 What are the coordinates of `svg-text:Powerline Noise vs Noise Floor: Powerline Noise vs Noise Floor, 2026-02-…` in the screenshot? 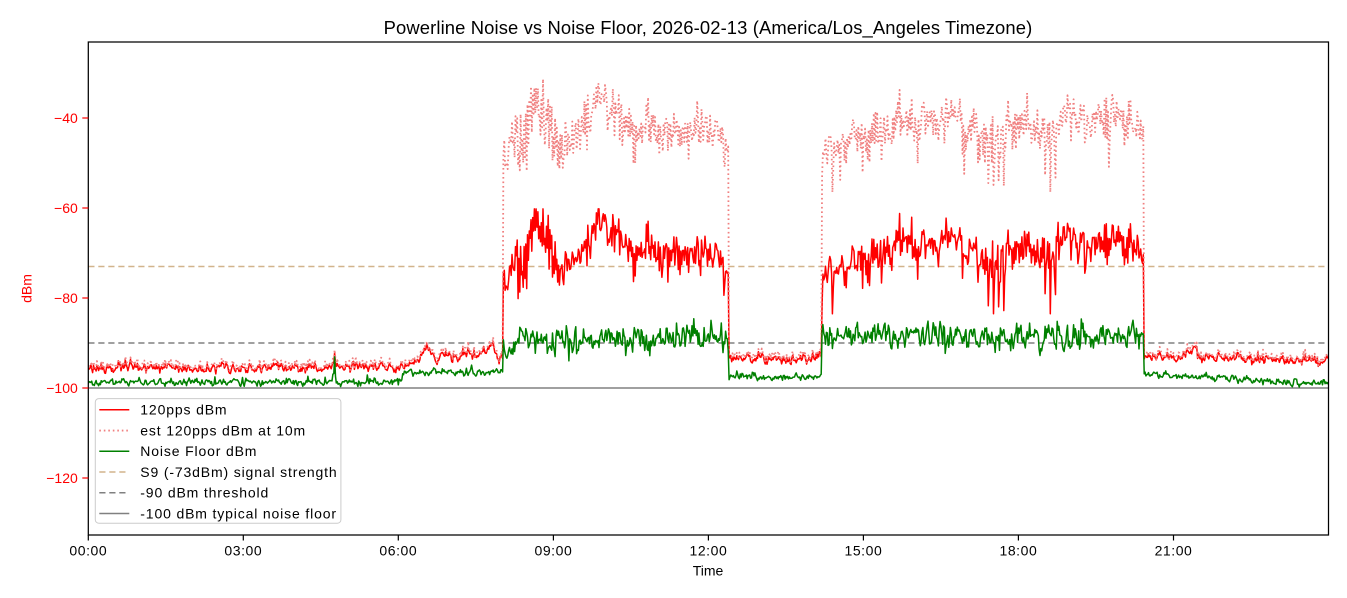 It's located at (708, 28).